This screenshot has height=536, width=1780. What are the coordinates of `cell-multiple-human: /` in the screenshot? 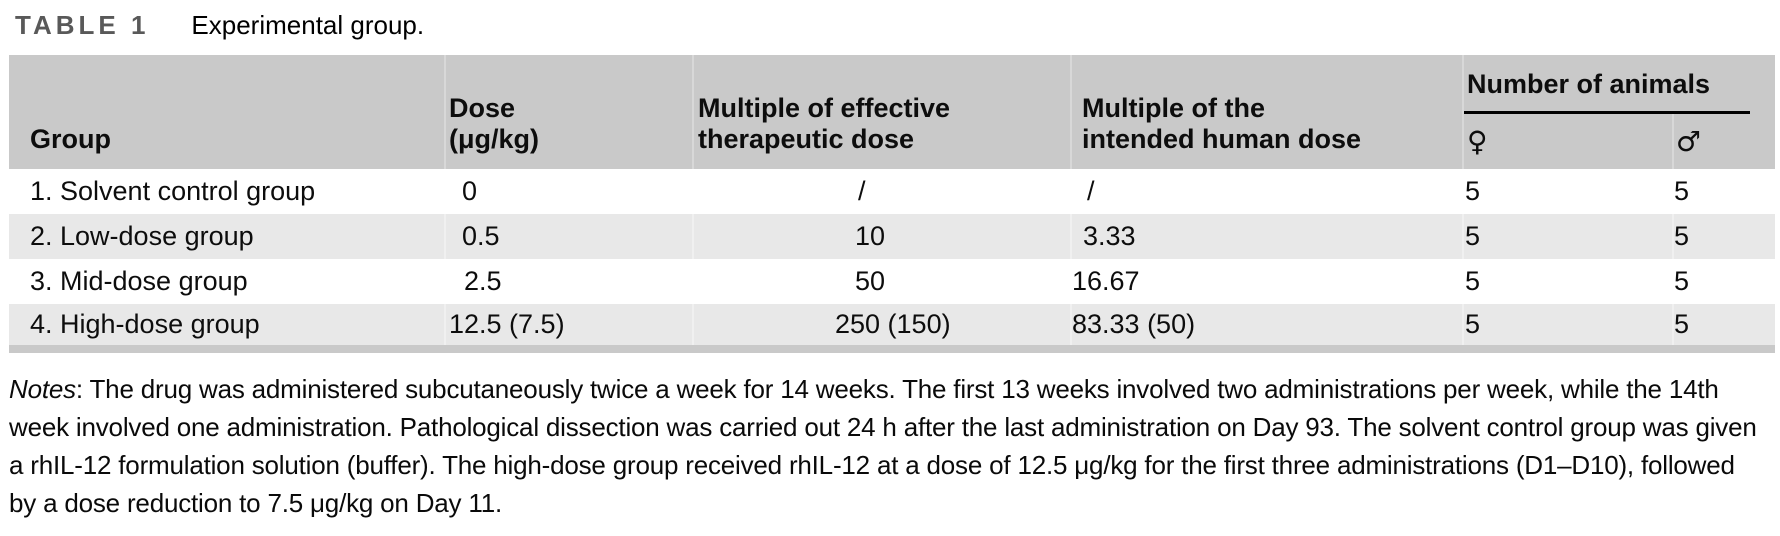 It's located at (1266, 191).